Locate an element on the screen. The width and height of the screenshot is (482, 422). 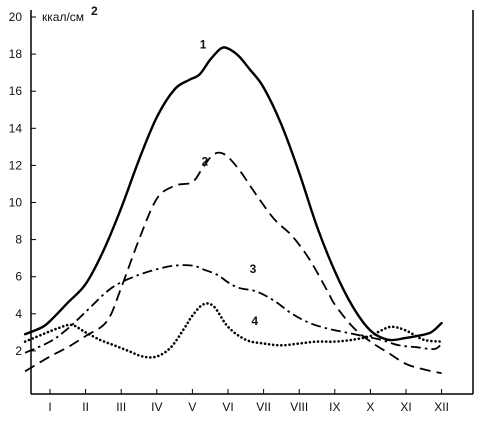
x-tick-label: VIII is located at coordinates (299, 407).